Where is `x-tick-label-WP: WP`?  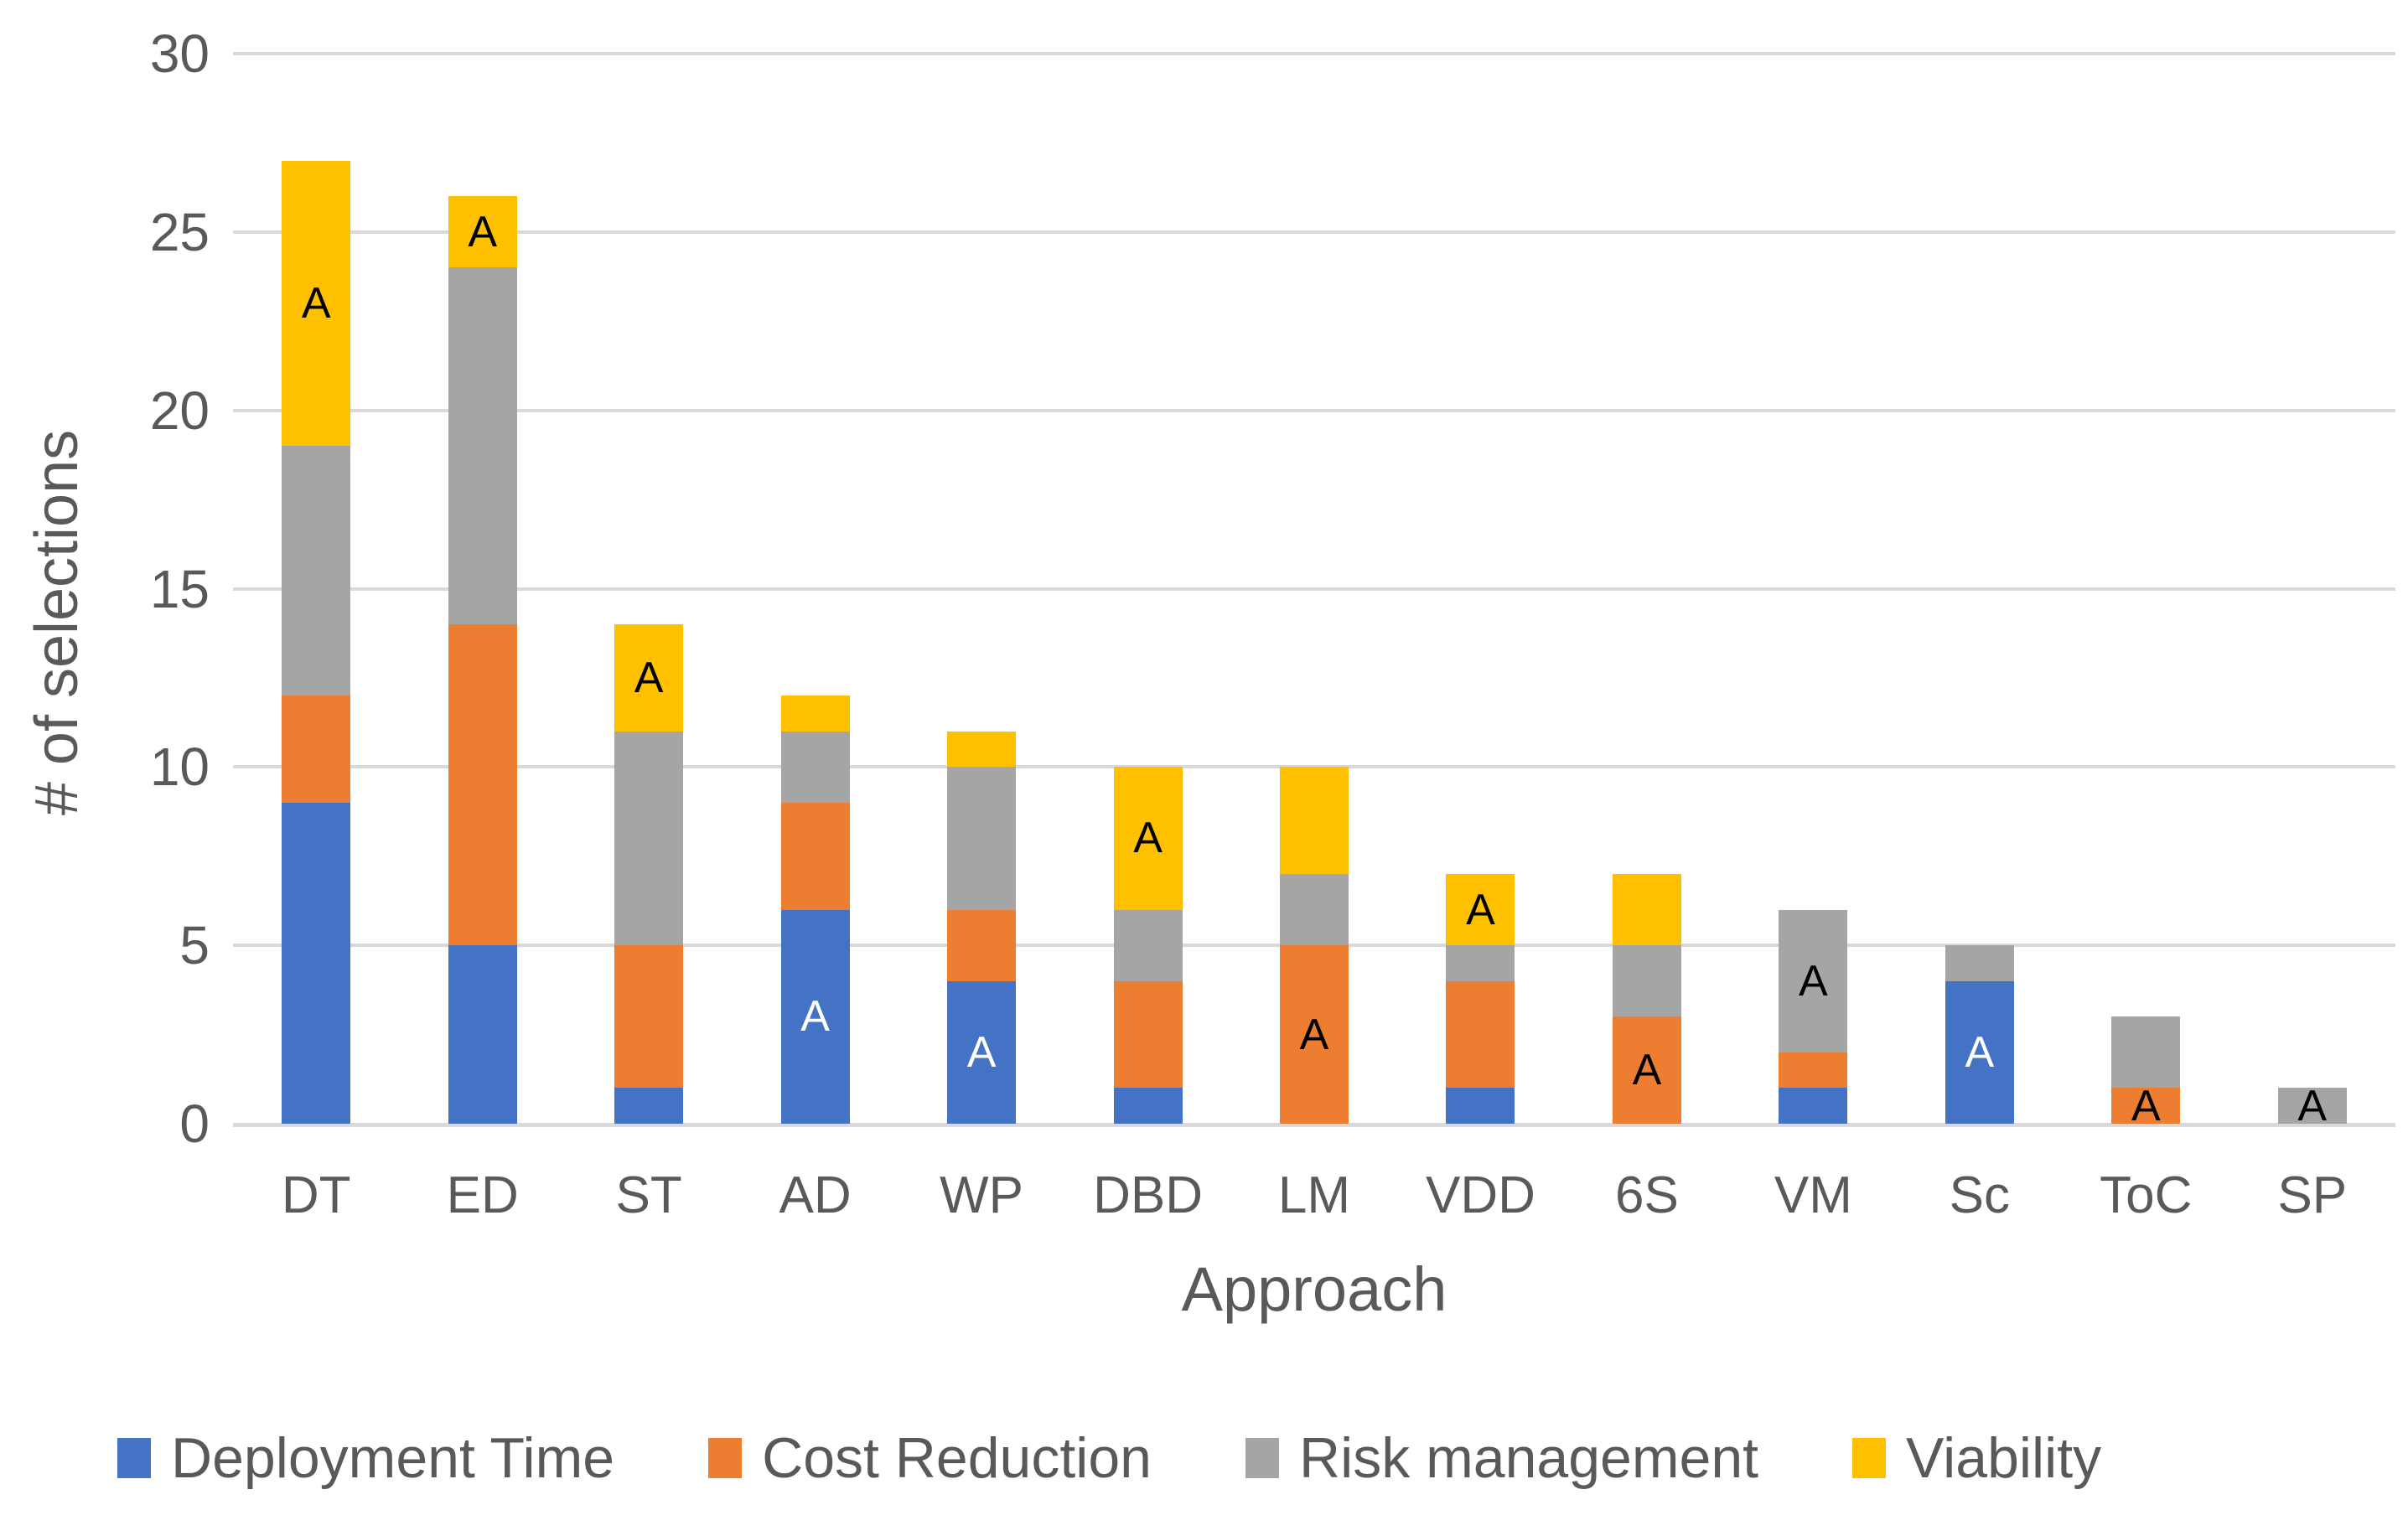
x-tick-label-WP: WP is located at coordinates (981, 1195).